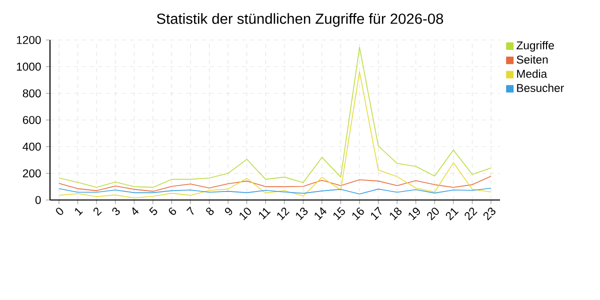 Image resolution: width=600 pixels, height=300 pixels. I want to click on y-tick-label: 600, so click(31, 120).